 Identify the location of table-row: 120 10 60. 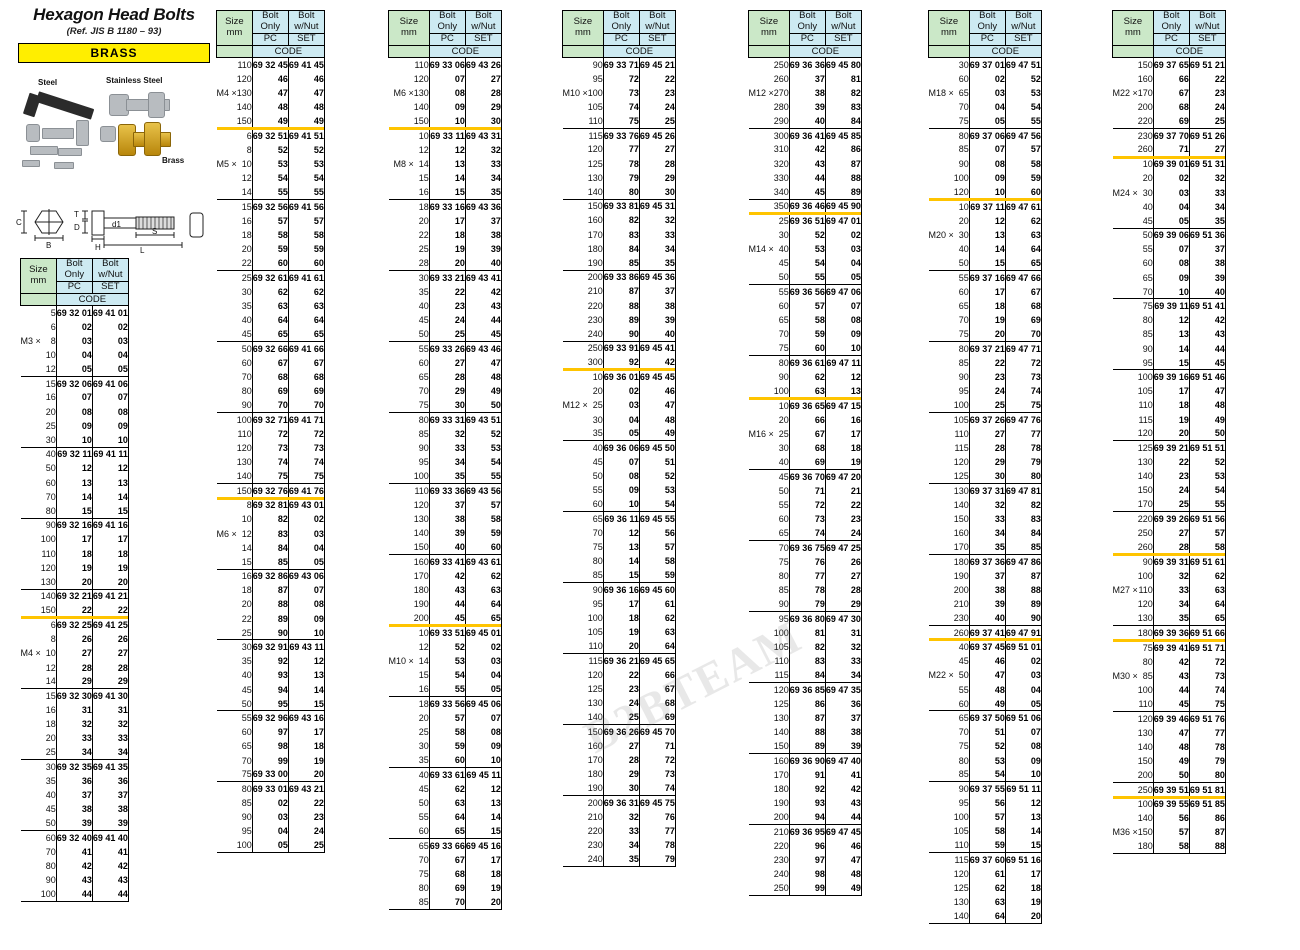
(985, 192).